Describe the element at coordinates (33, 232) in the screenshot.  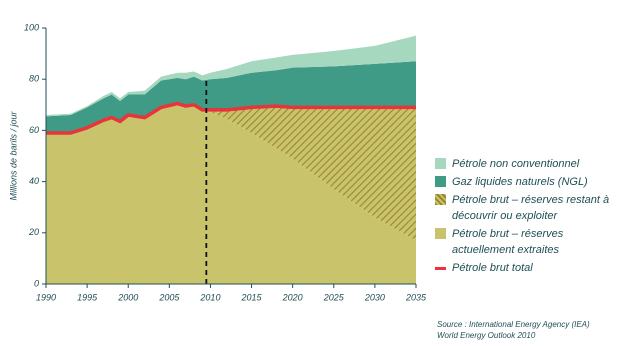
I see `y-tick-label: 20` at that location.